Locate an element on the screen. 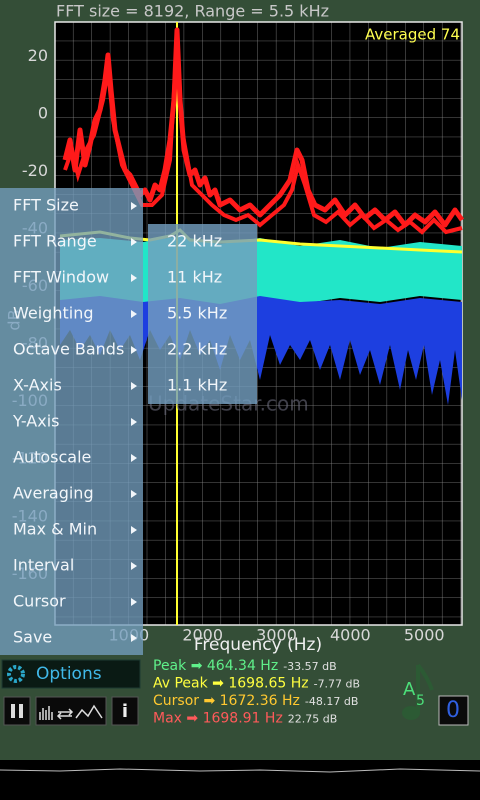 The height and width of the screenshot is (800, 480). submenu-item: 1.1 kHz is located at coordinates (197, 385).